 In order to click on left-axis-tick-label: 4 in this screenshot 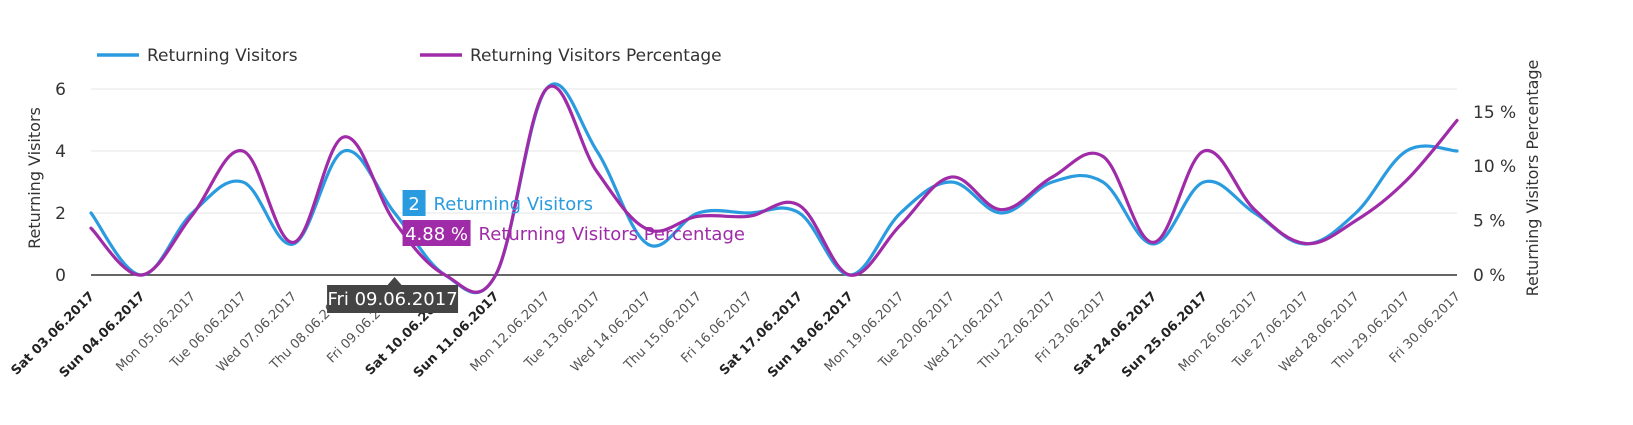, I will do `click(60, 152)`.